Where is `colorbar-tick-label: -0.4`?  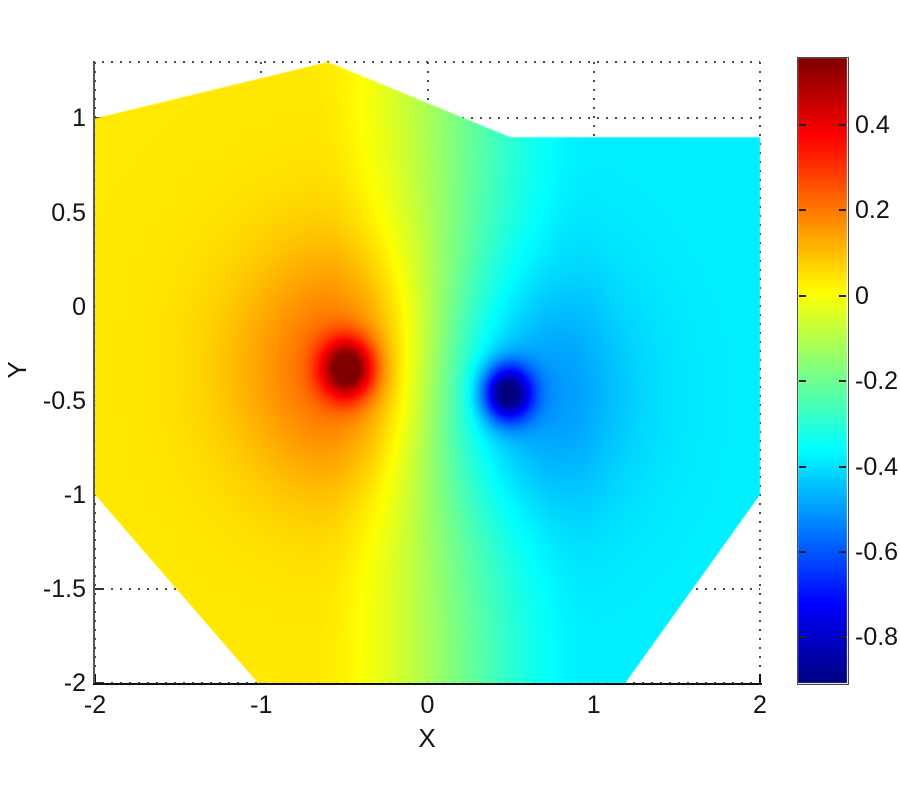 colorbar-tick-label: -0.4 is located at coordinates (877, 466).